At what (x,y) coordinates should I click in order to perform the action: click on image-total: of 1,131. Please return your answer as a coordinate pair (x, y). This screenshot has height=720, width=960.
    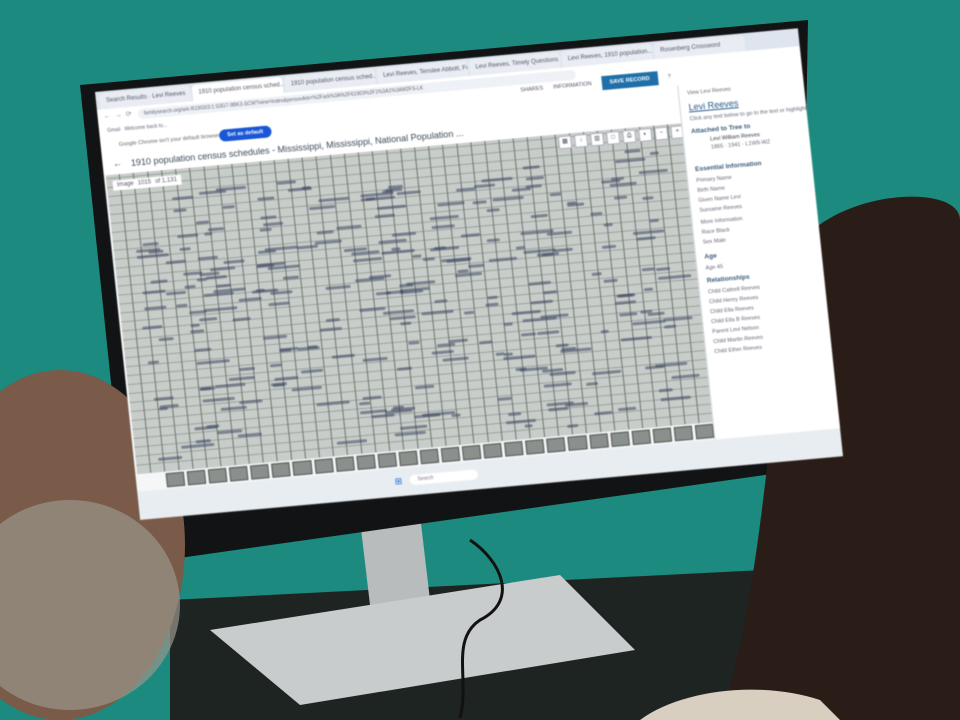
    Looking at the image, I should click on (166, 181).